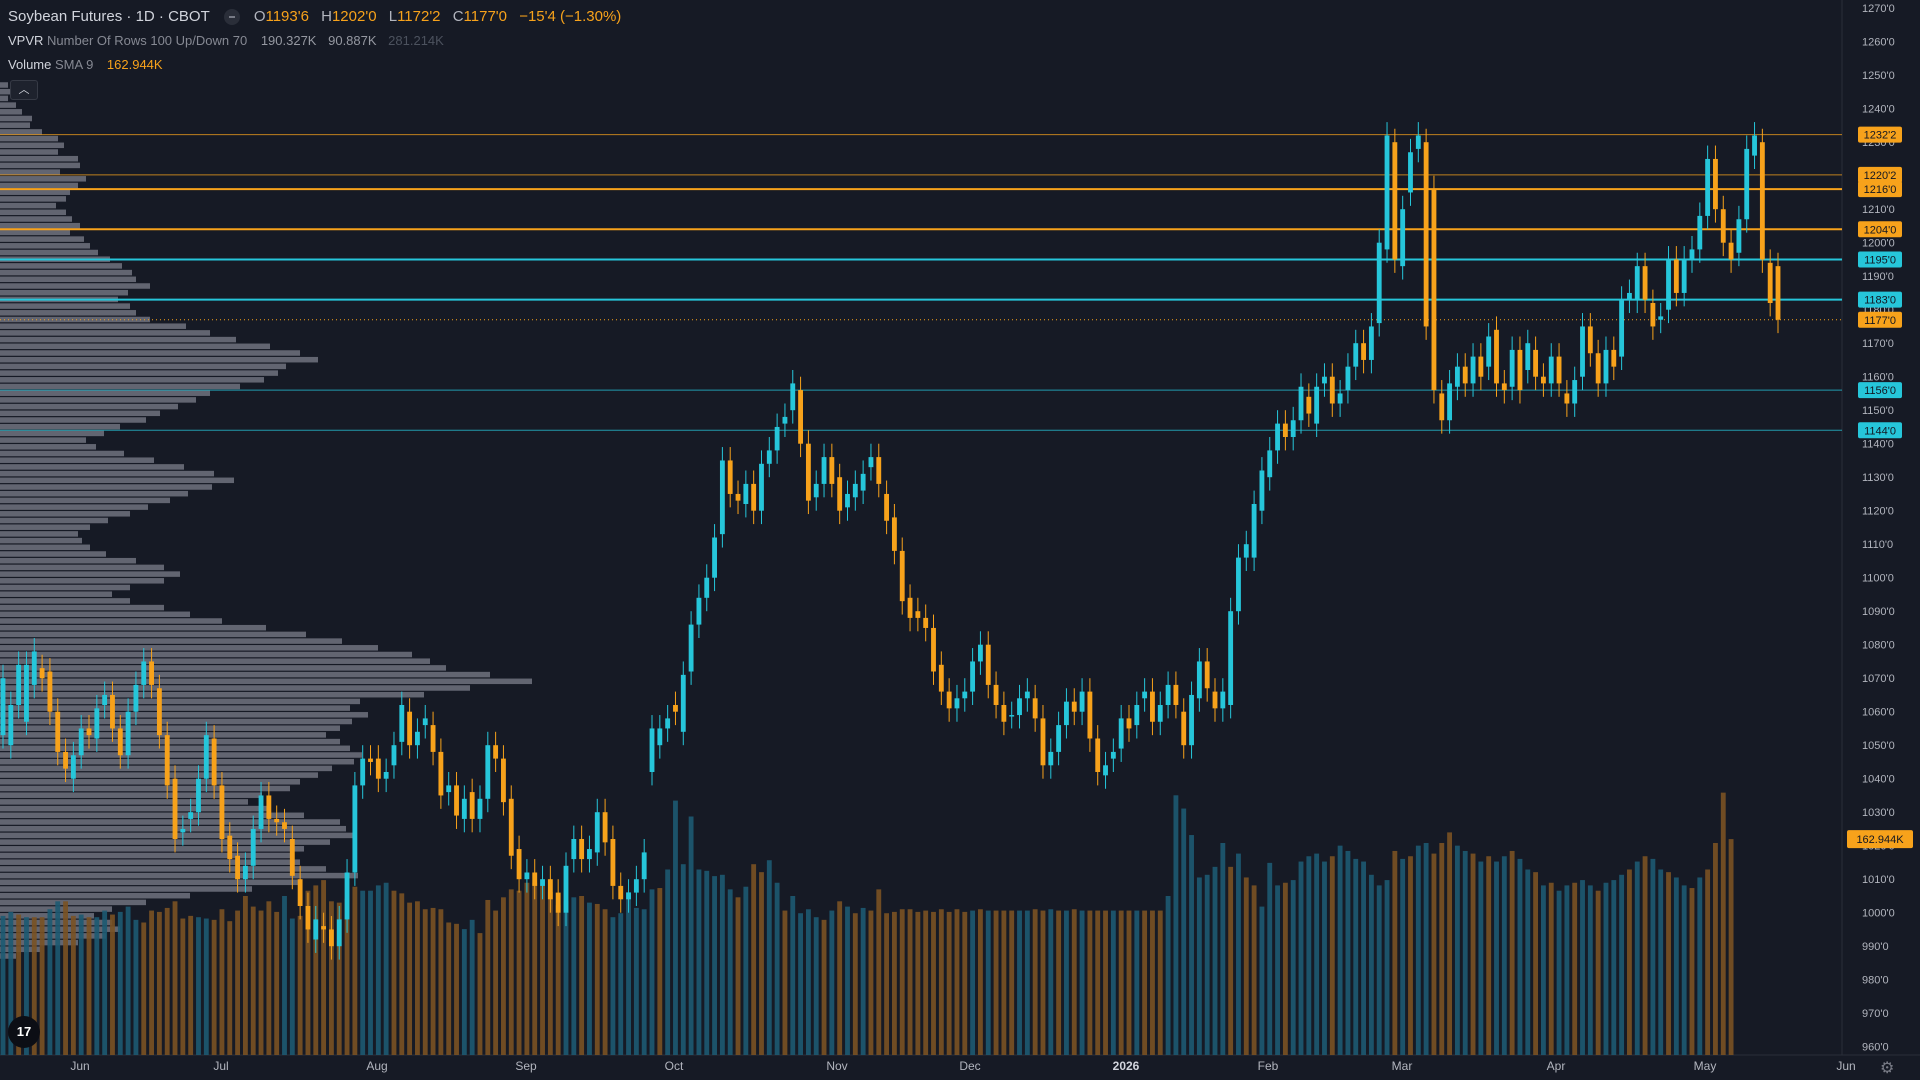 The height and width of the screenshot is (1080, 1920). Describe the element at coordinates (231, 17) in the screenshot. I see `eye-icon` at that location.